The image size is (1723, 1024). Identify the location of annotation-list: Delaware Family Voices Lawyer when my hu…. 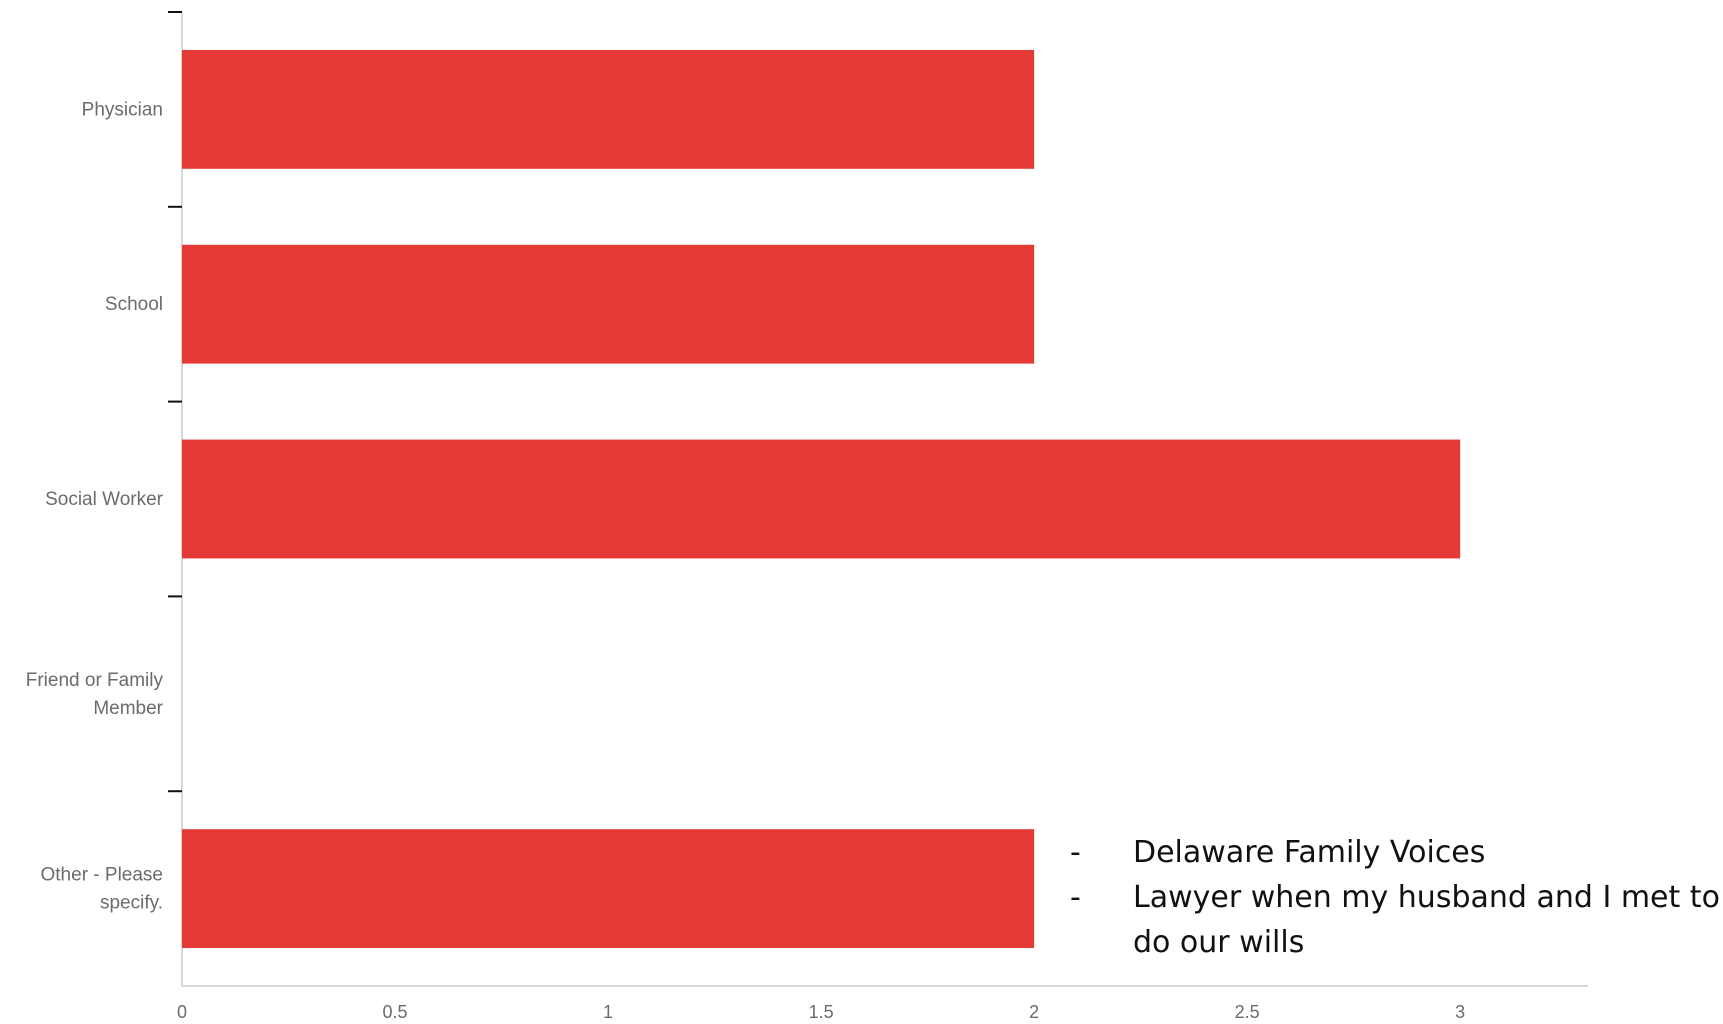
(1395, 897).